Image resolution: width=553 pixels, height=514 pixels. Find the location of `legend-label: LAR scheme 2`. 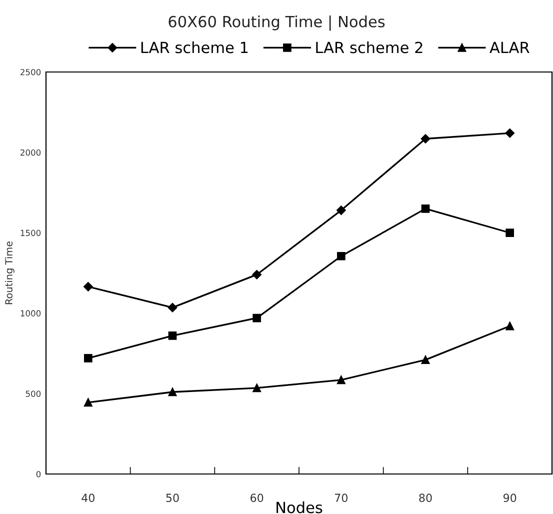

legend-label: LAR scheme 2 is located at coordinates (369, 47).